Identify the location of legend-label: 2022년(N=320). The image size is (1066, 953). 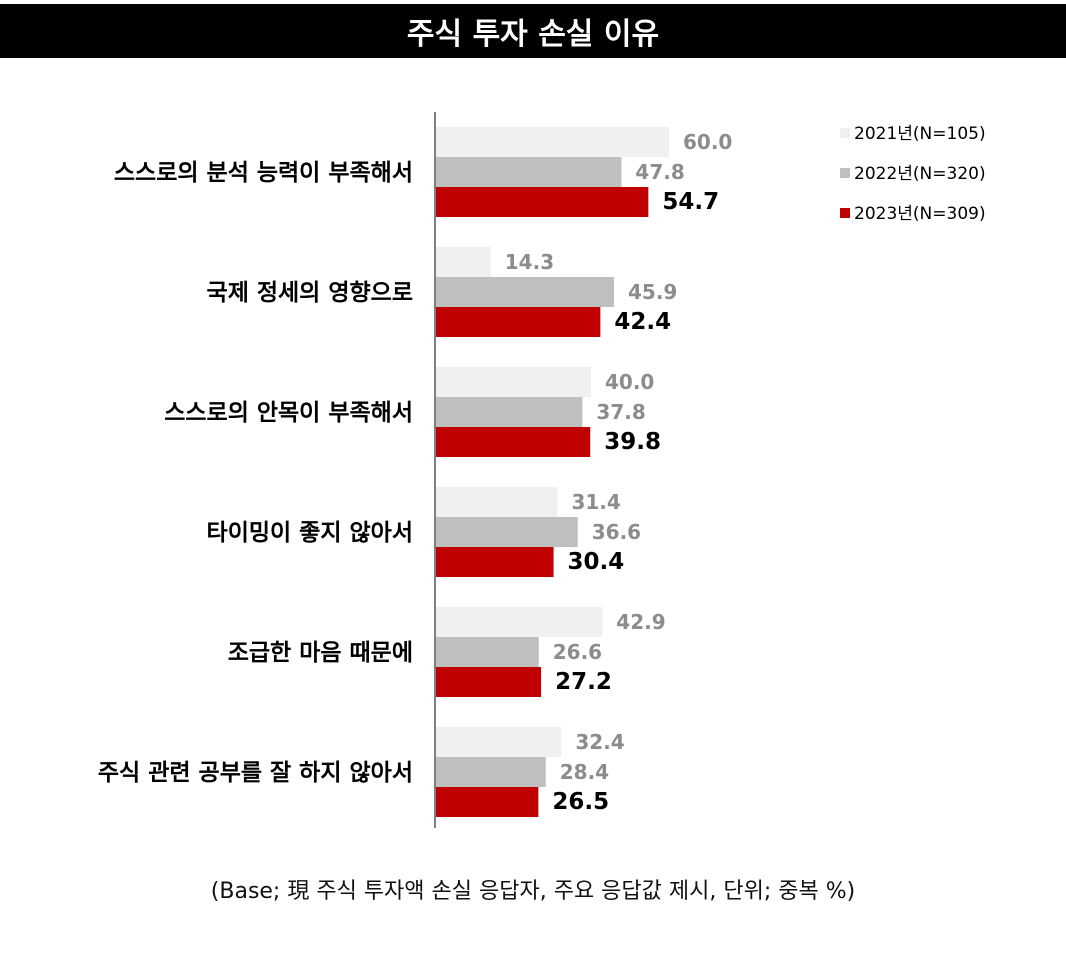
(920, 174).